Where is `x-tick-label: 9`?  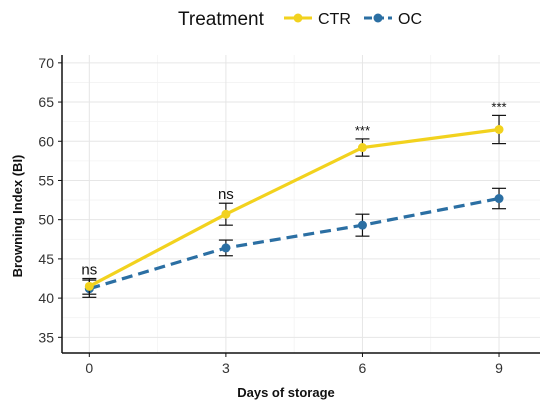 x-tick-label: 9 is located at coordinates (499, 368).